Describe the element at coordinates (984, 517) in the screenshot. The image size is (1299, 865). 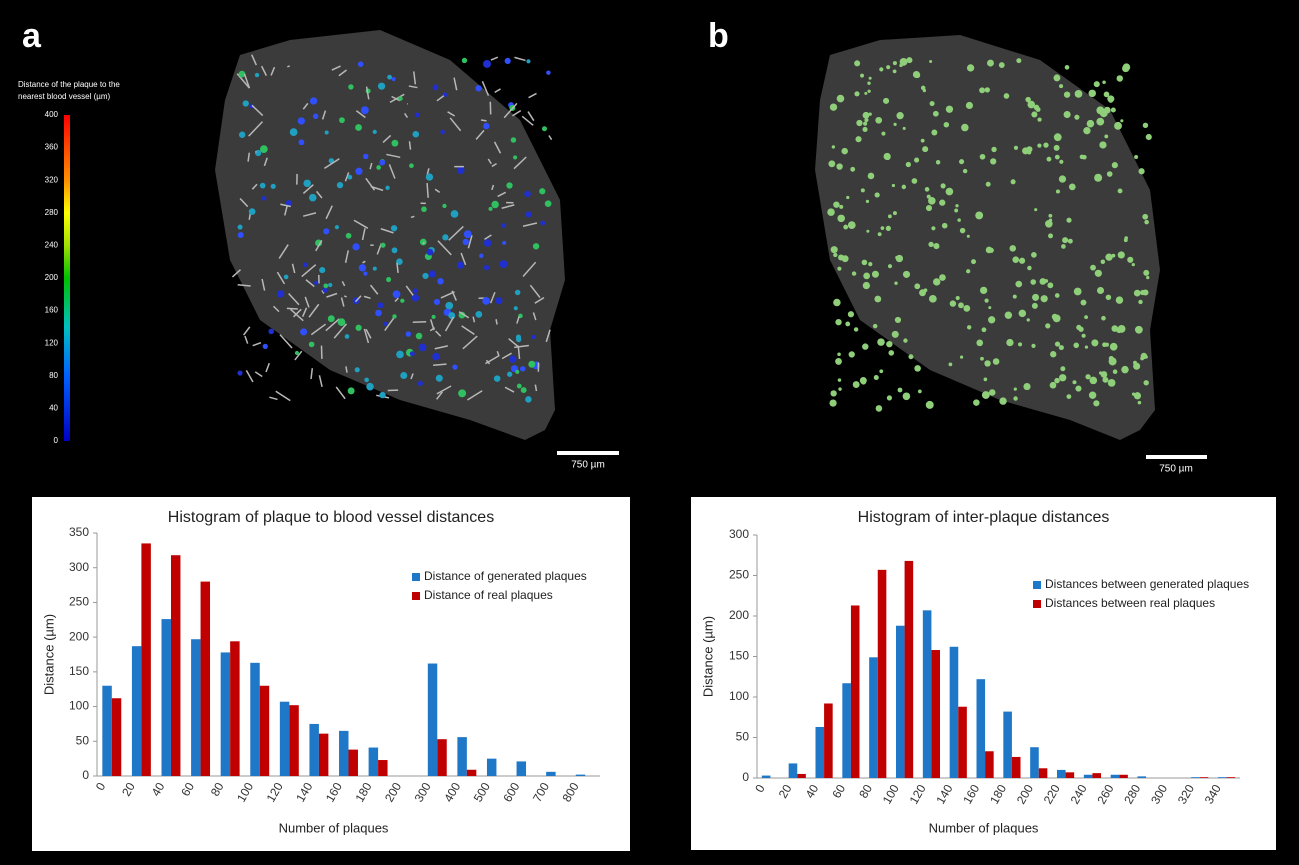
I see `chart-title: Histogram of inter-plaque distances` at that location.